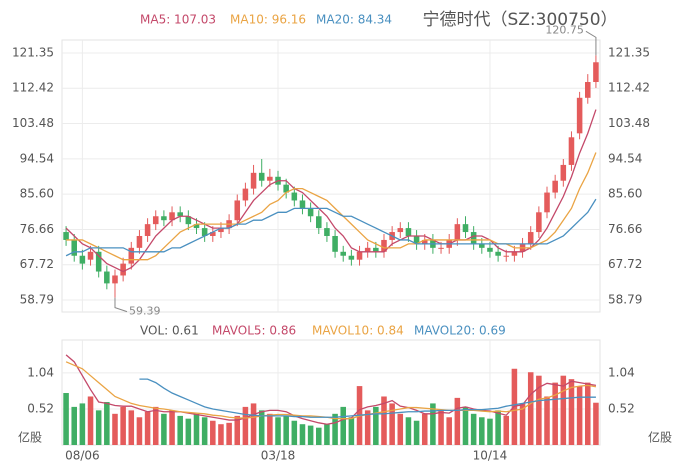 This screenshot has width=700, height=468. Describe the element at coordinates (37, 158) in the screenshot. I see `y-tick-label: 94.54` at that location.